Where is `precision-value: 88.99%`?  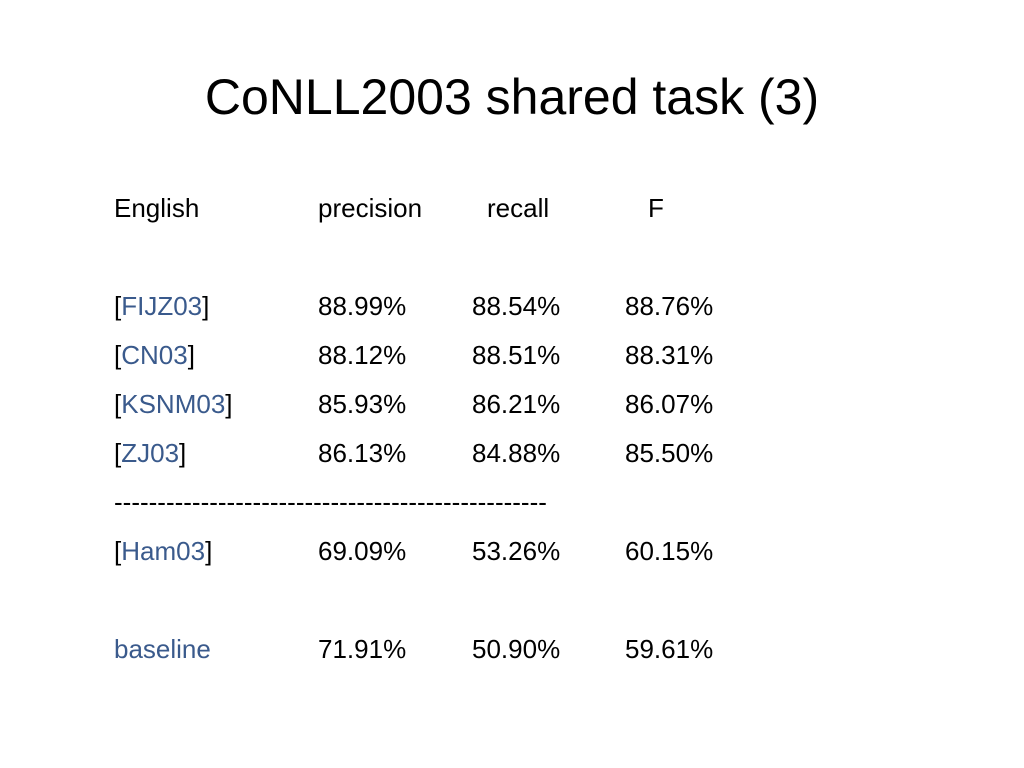
precision-value: 88.99% is located at coordinates (362, 306).